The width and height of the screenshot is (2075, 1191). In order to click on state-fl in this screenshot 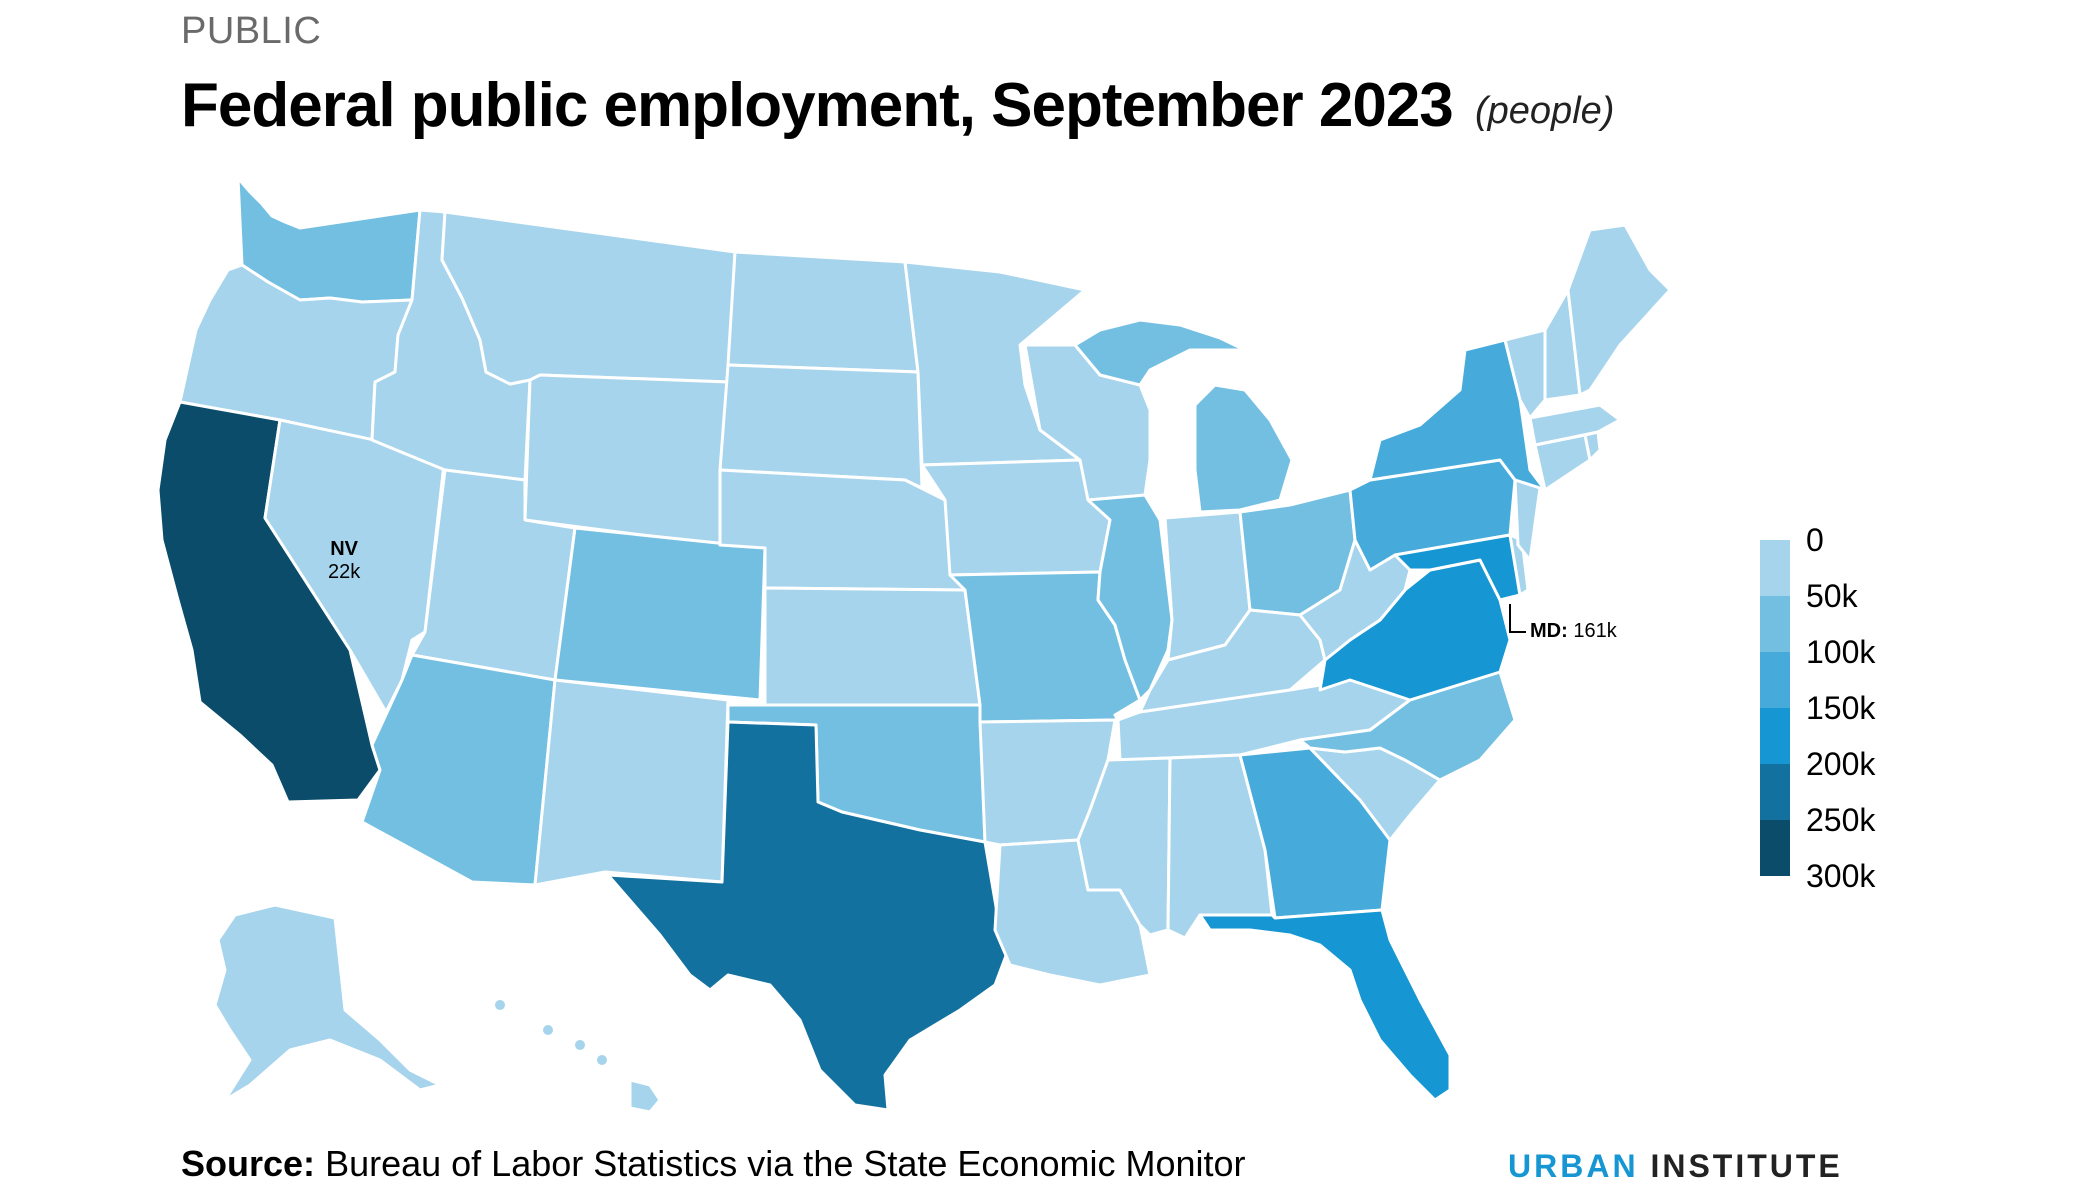, I will do `click(1325, 1005)`.